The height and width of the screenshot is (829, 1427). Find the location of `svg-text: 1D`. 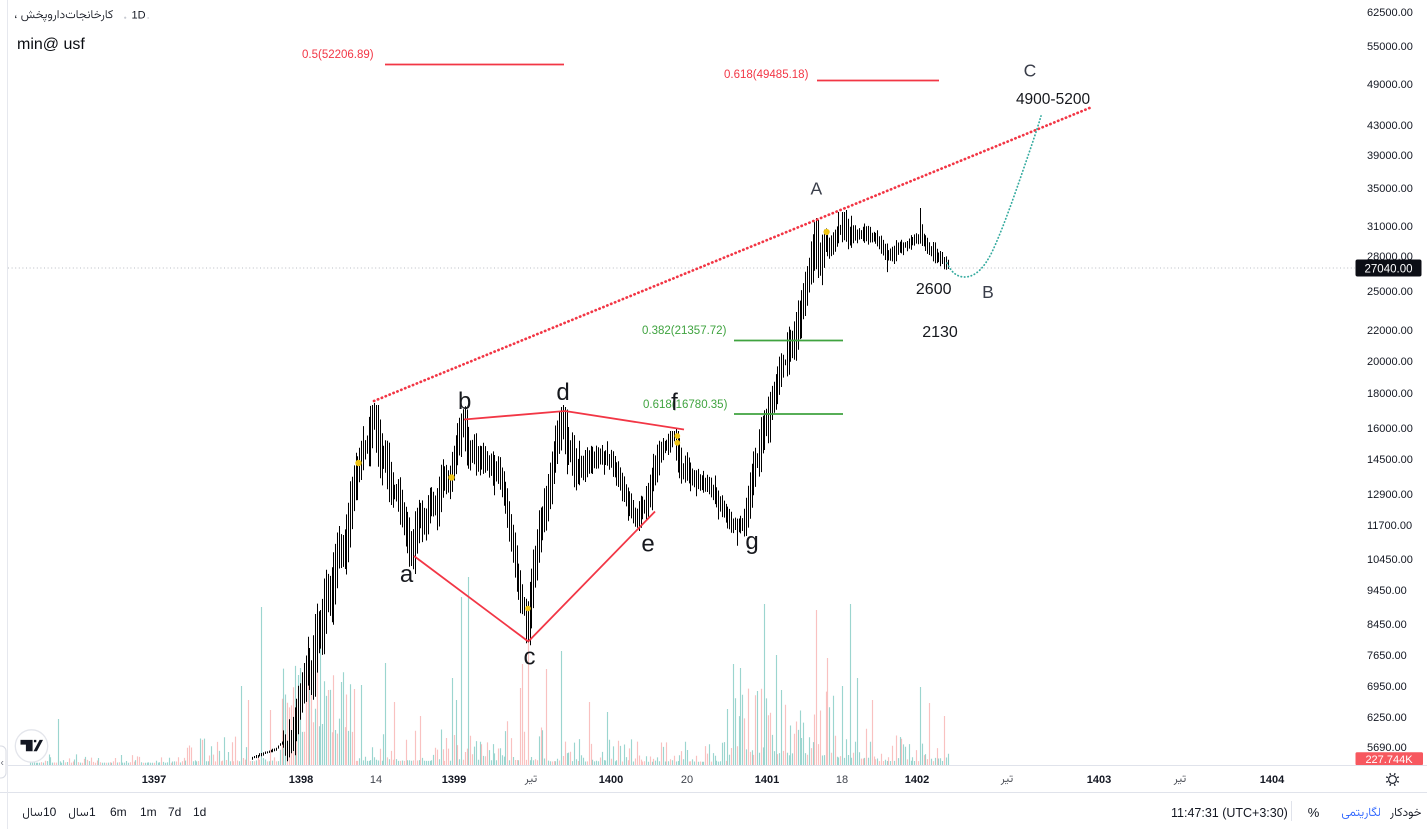

svg-text: 1D is located at coordinates (139, 16).